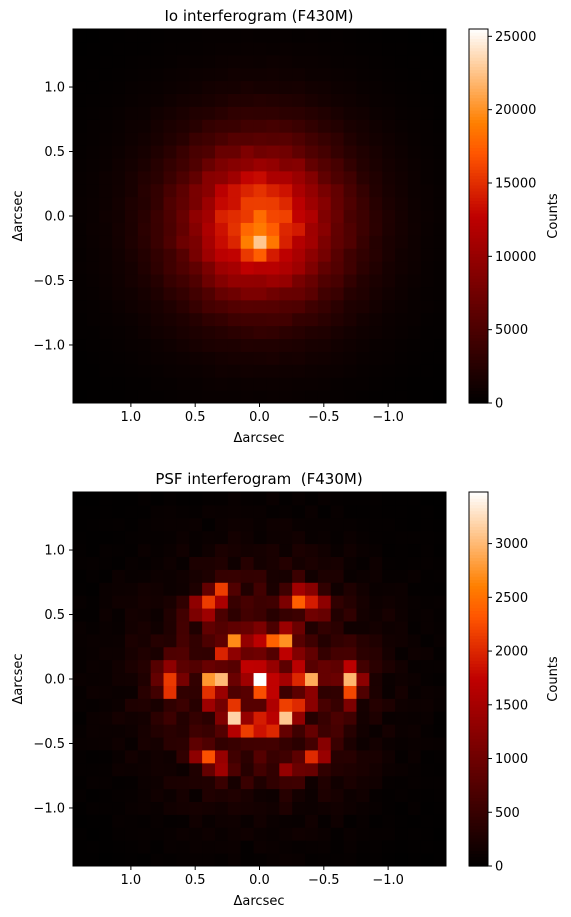 The image size is (571, 917). Describe the element at coordinates (499, 404) in the screenshot. I see `colorbar-tick-label: 0` at that location.